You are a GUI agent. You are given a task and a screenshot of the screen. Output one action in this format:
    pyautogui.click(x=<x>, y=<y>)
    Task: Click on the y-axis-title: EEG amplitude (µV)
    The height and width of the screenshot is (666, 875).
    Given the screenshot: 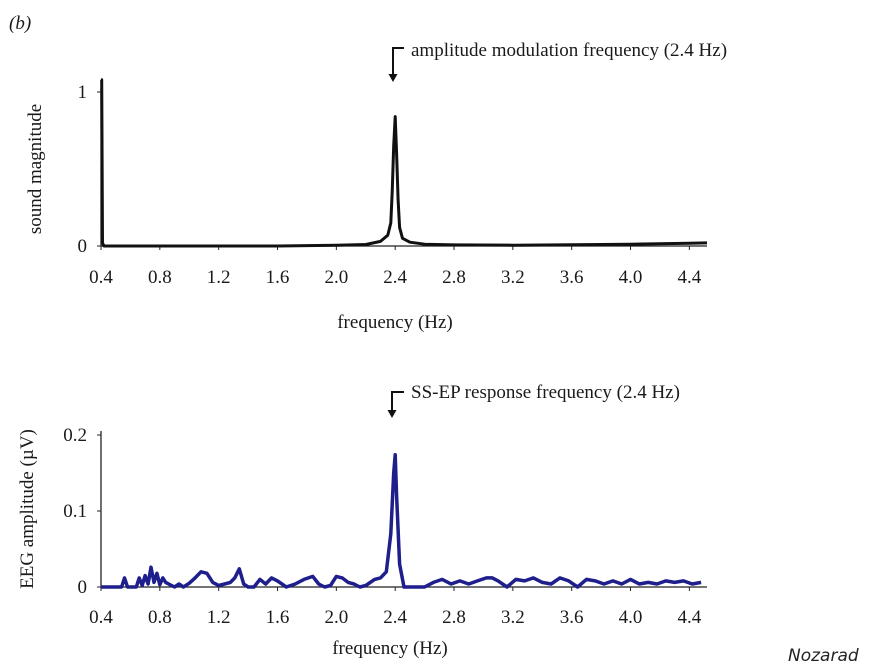 What is the action you would take?
    pyautogui.click(x=27, y=509)
    